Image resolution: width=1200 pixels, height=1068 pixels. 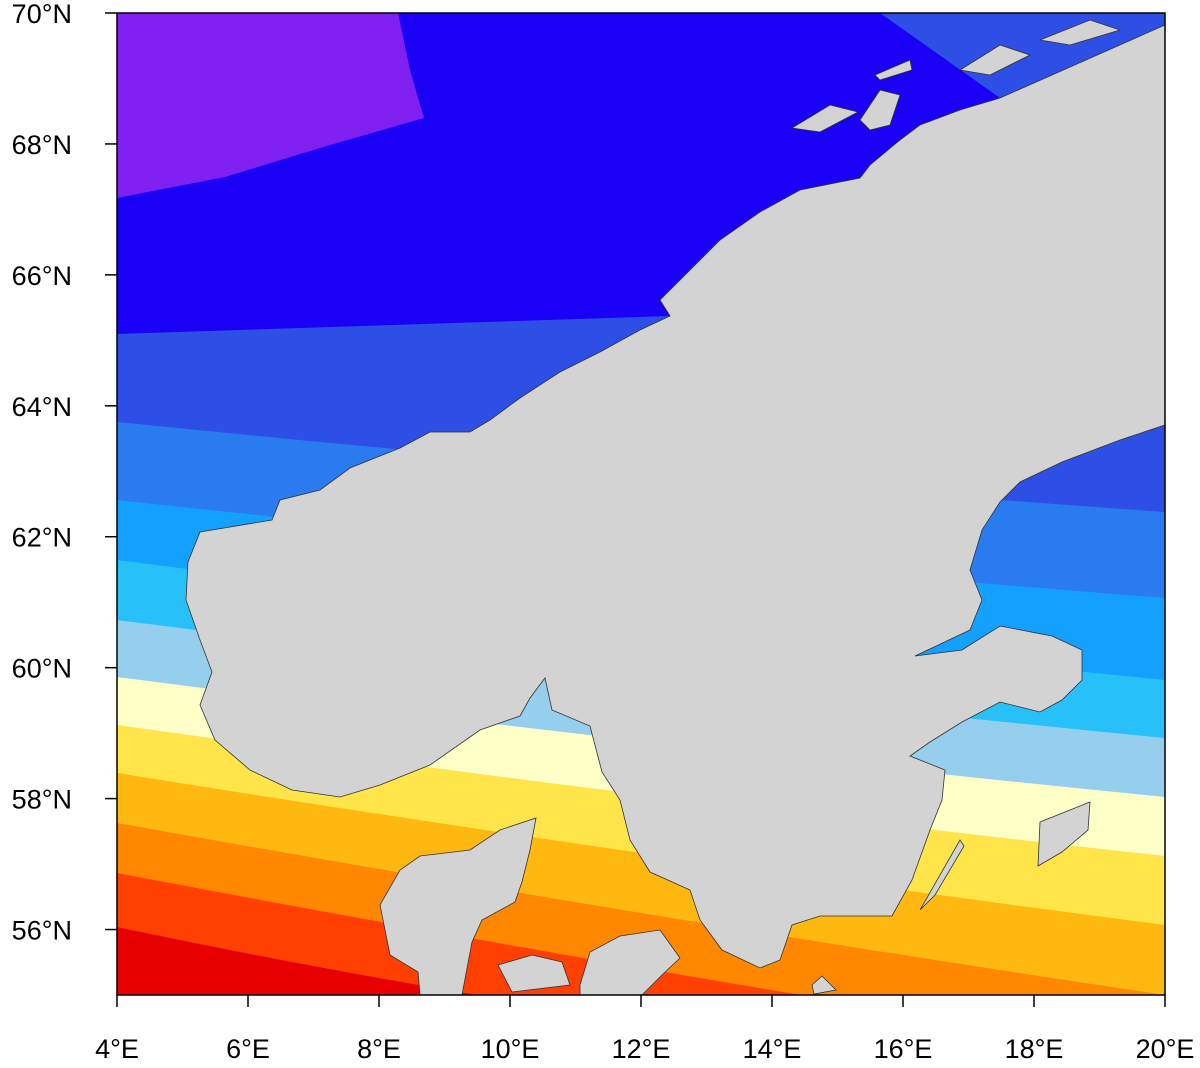 What do you see at coordinates (64, 473) in the screenshot?
I see `y-axis: 70°N 68°N 66°N 64°N 62°N 60°N 58°N 56°N` at bounding box center [64, 473].